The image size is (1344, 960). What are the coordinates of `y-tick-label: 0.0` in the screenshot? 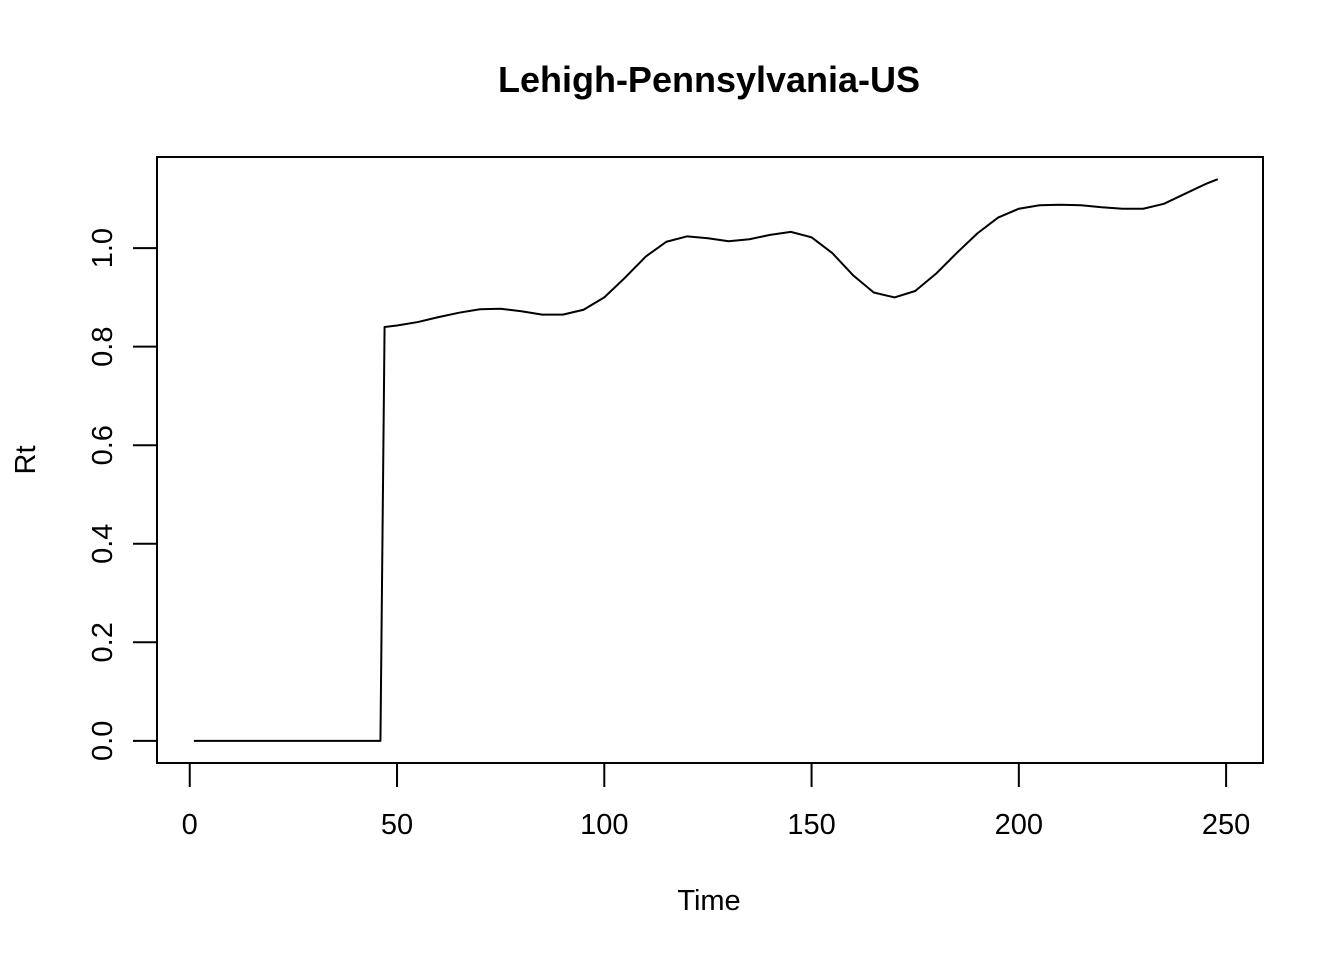 It's located at (103, 741).